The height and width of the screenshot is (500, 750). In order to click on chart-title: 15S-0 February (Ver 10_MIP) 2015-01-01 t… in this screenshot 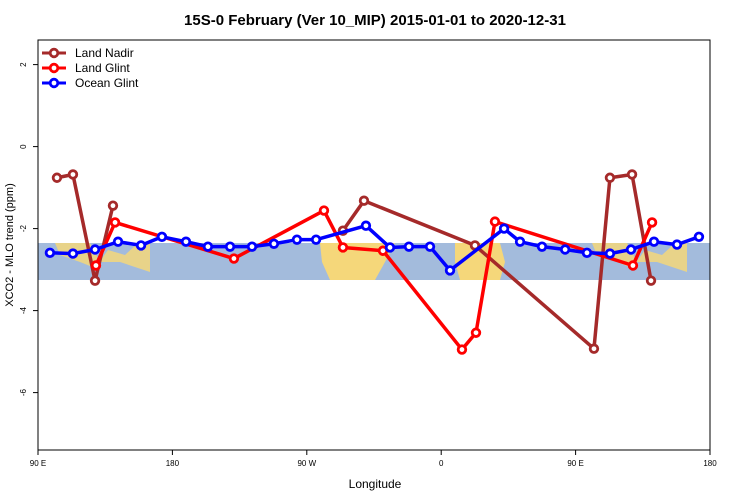, I will do `click(375, 20)`.